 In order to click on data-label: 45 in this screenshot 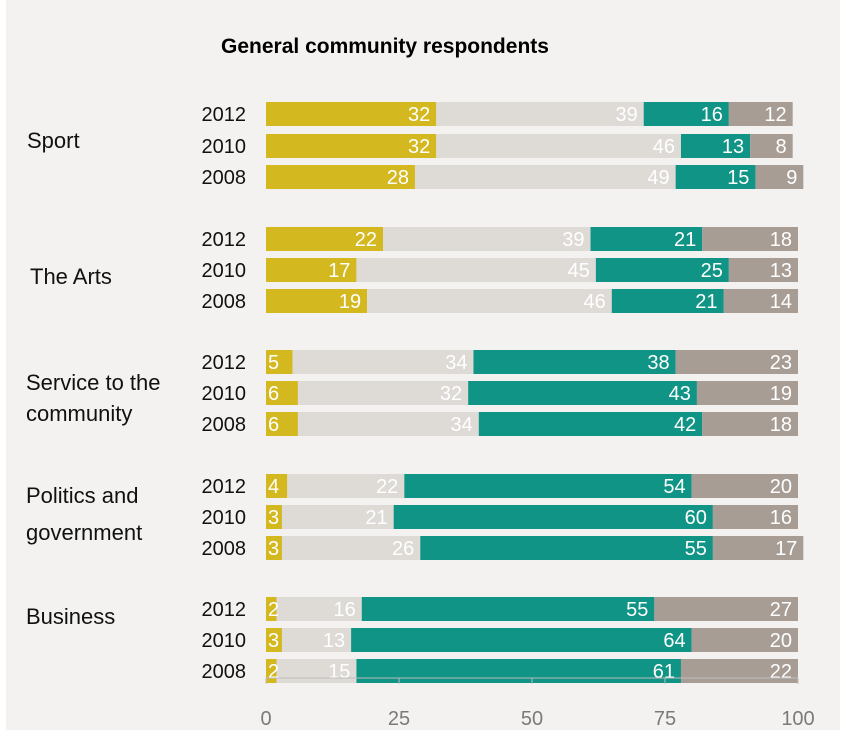, I will do `click(579, 271)`.